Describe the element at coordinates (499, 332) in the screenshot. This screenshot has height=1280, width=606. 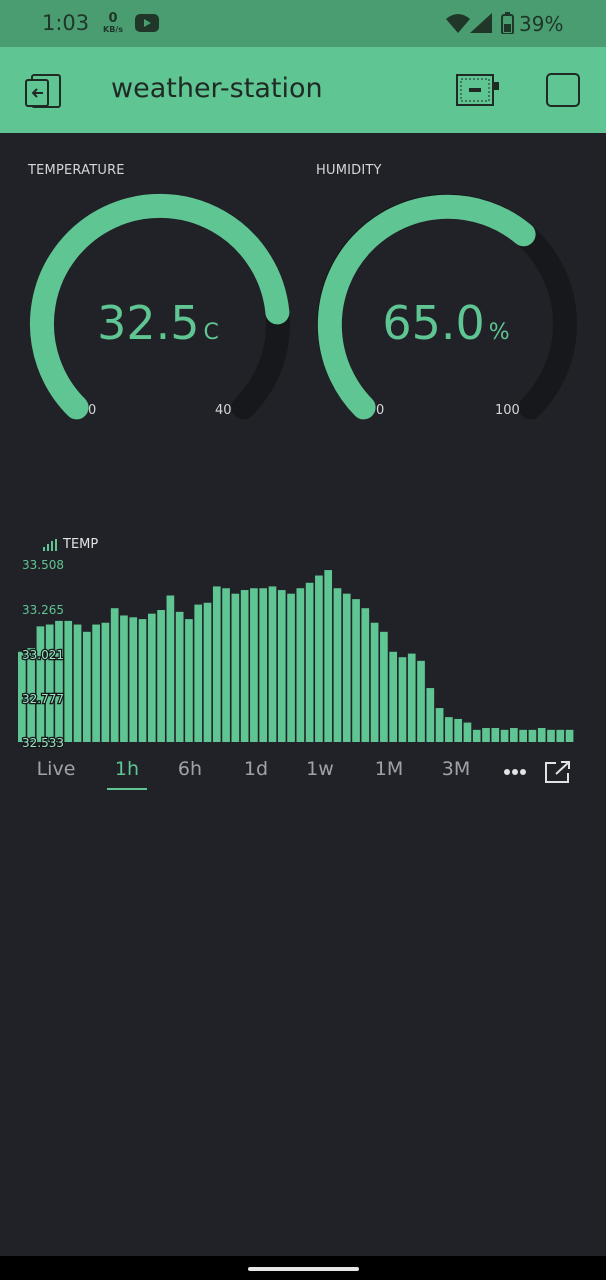
I see `humidity-unit: %` at that location.